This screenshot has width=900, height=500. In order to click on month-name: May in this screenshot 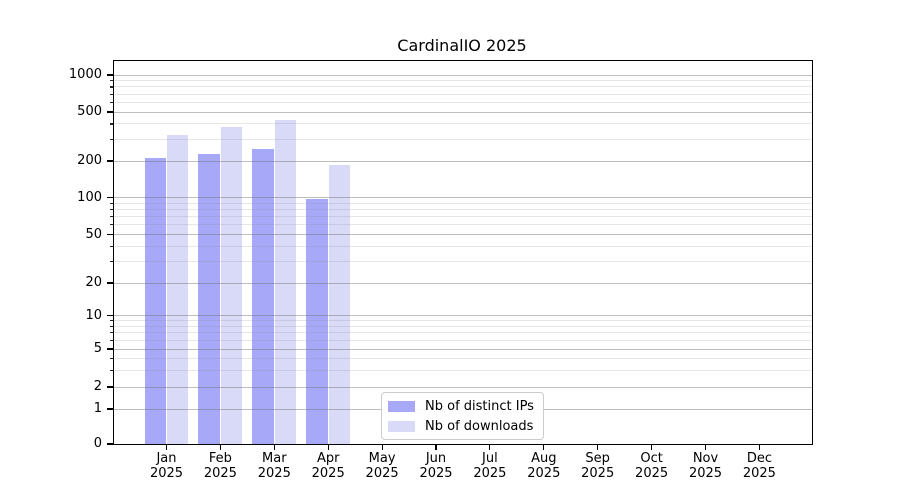, I will do `click(382, 458)`.